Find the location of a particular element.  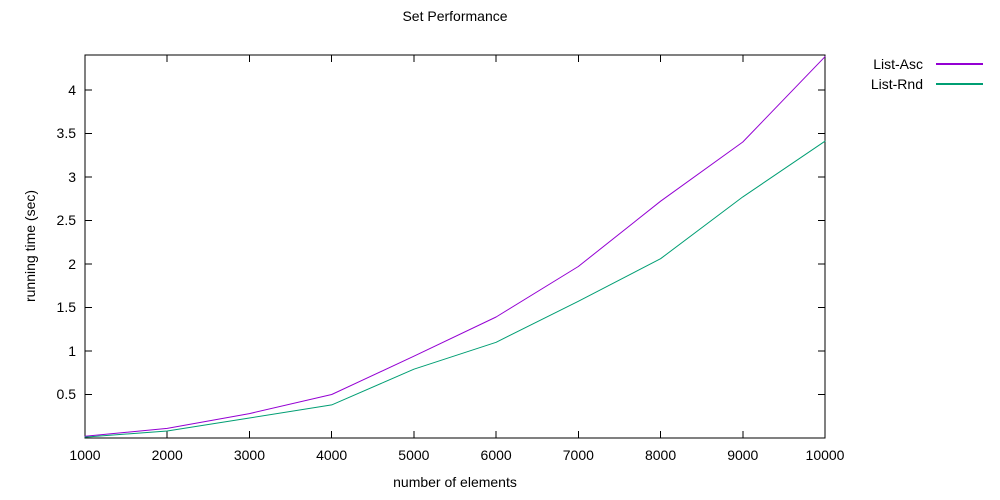

y-tick-label: 3.5 is located at coordinates (66, 133).